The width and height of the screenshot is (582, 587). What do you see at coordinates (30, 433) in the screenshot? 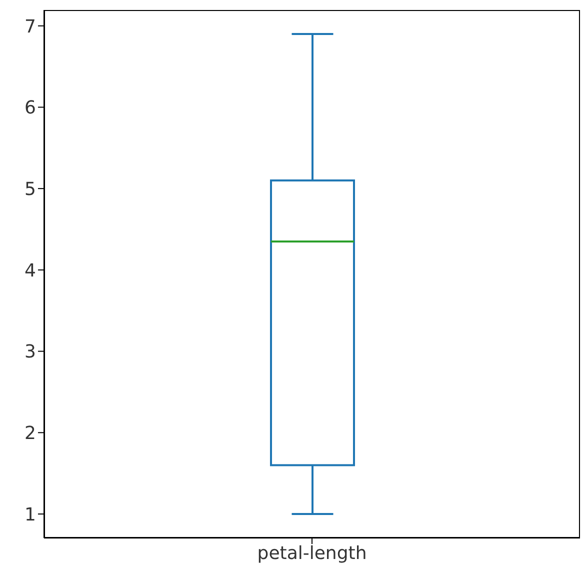
I see `y-tick-label: 2` at bounding box center [30, 433].